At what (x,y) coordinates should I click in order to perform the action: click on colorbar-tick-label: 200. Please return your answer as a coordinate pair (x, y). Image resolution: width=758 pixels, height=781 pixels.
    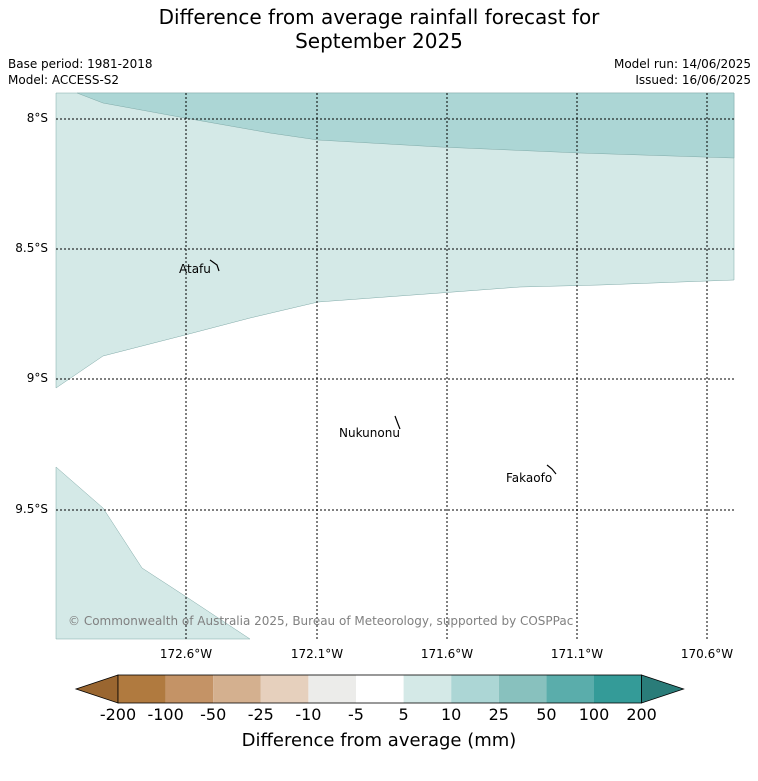
    Looking at the image, I should click on (641, 714).